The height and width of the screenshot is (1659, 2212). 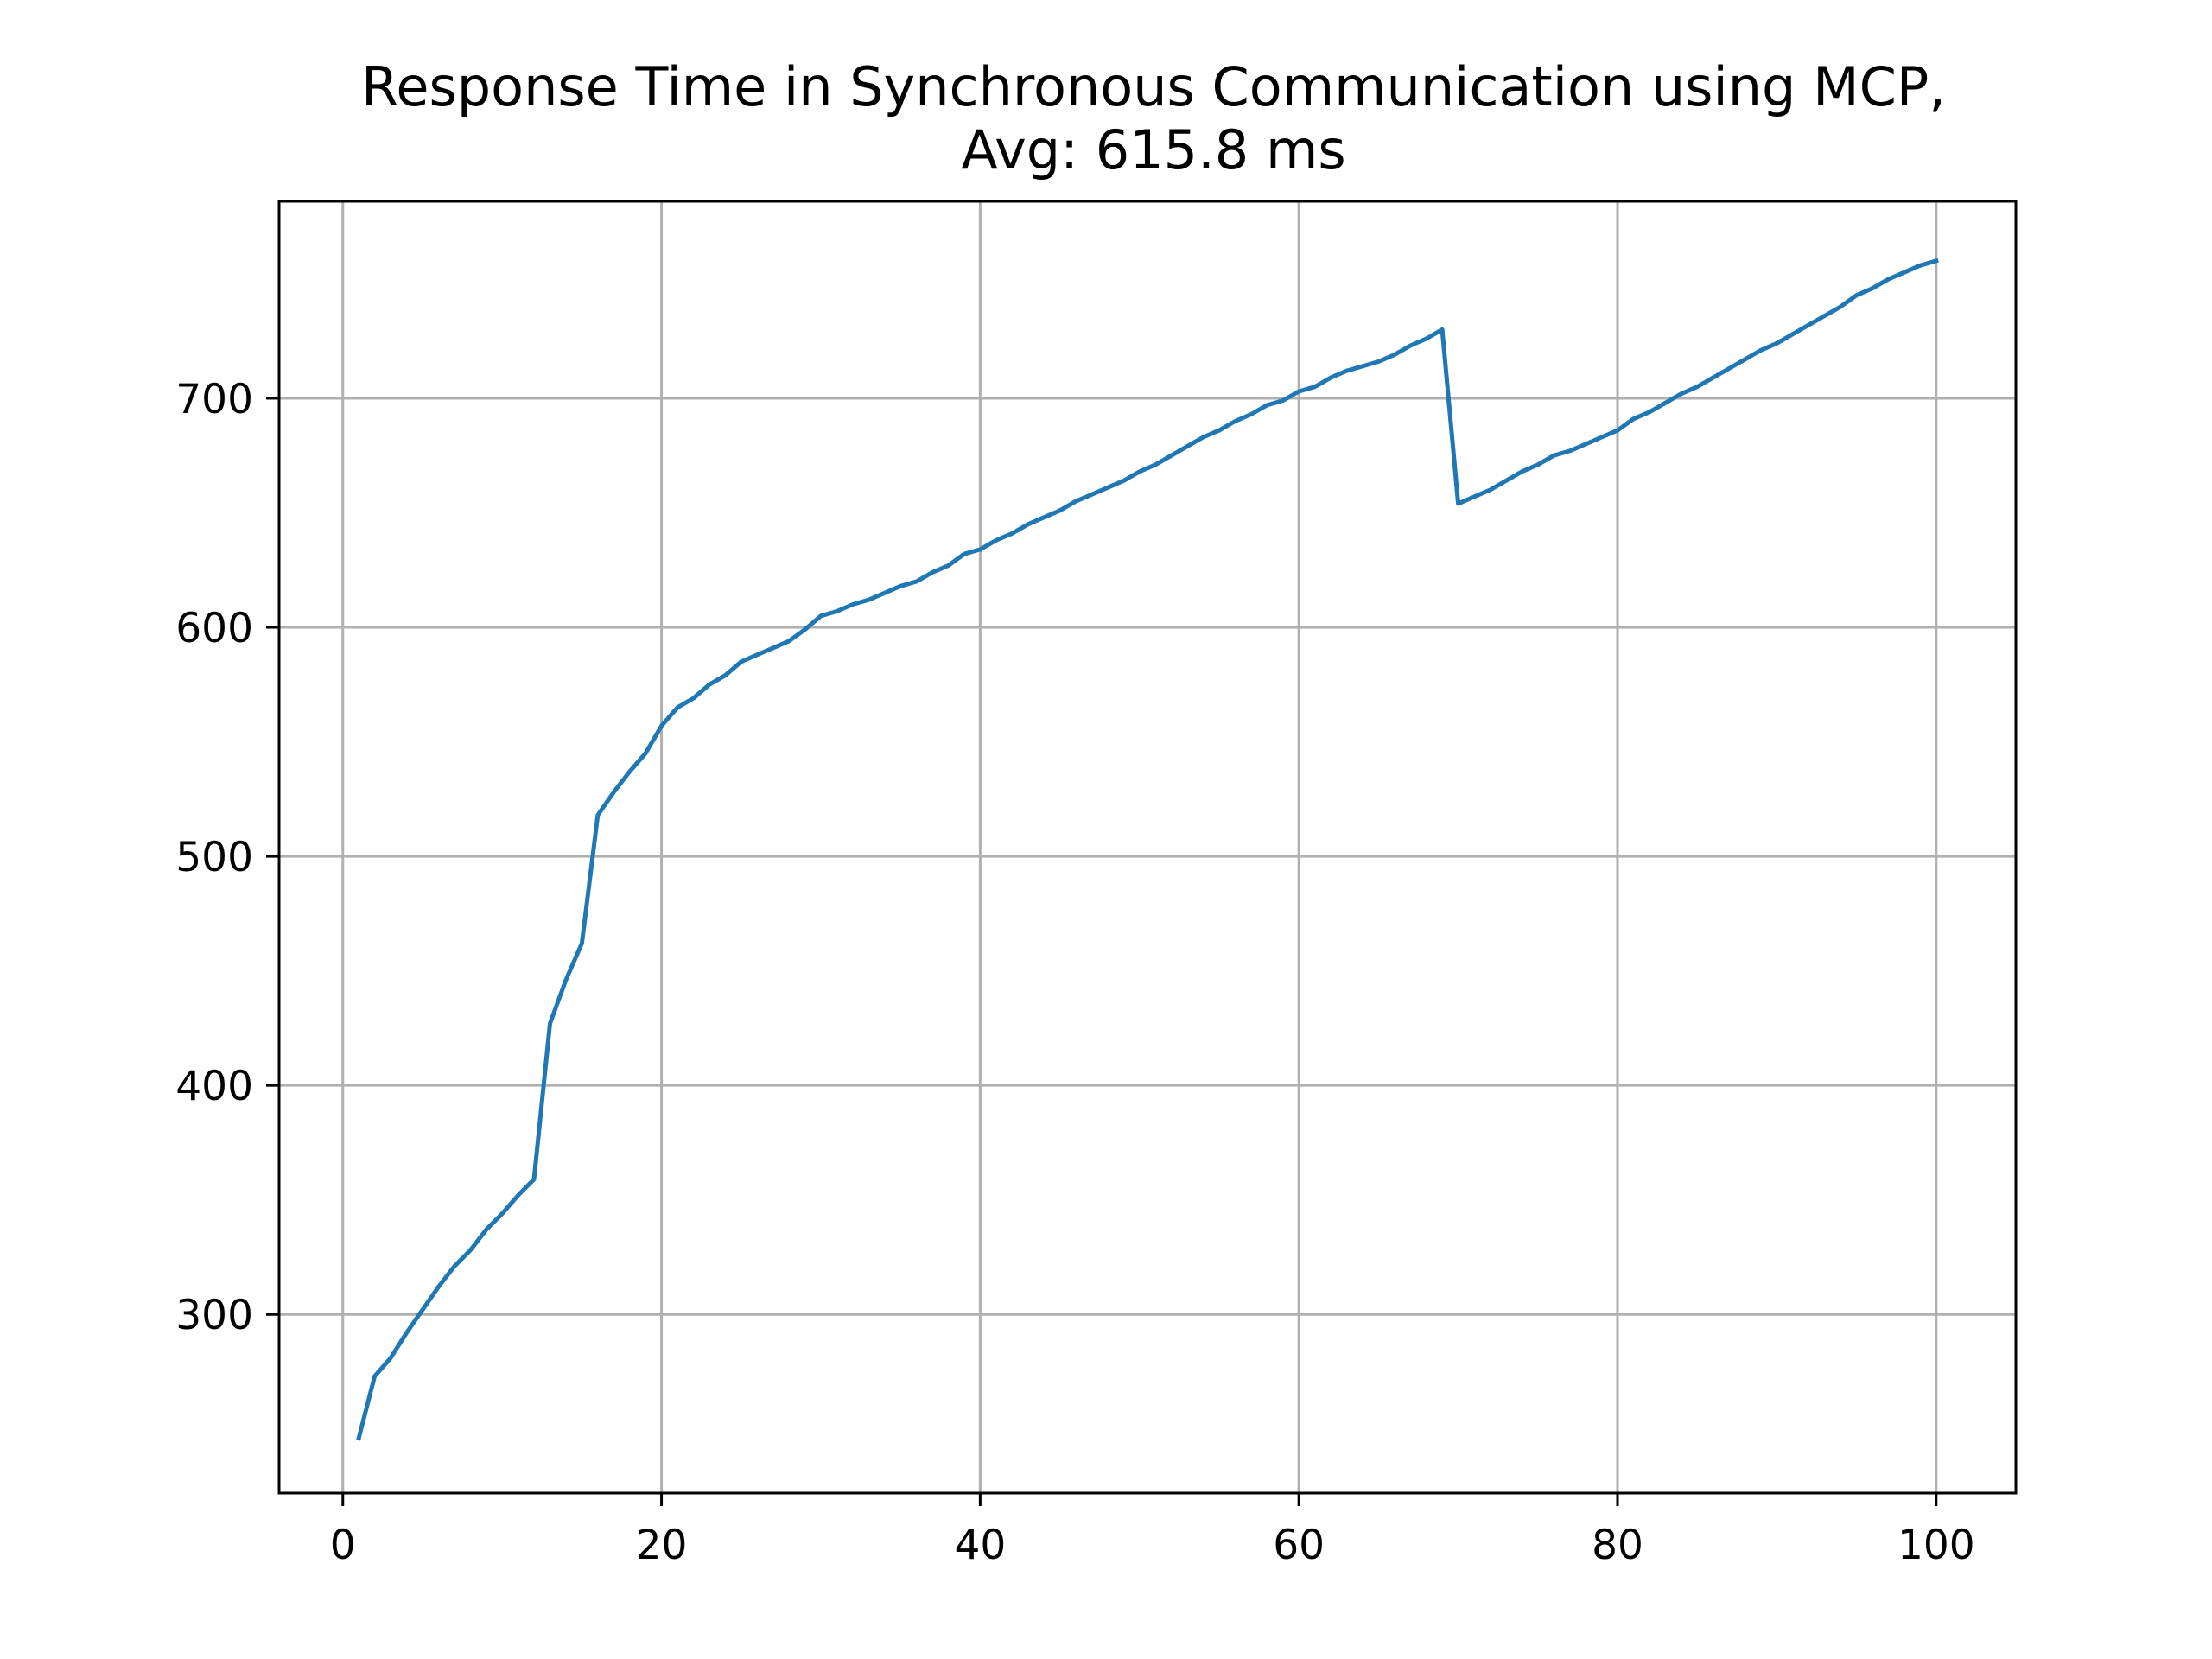 What do you see at coordinates (214, 857) in the screenshot?
I see `y-tick-label: 500` at bounding box center [214, 857].